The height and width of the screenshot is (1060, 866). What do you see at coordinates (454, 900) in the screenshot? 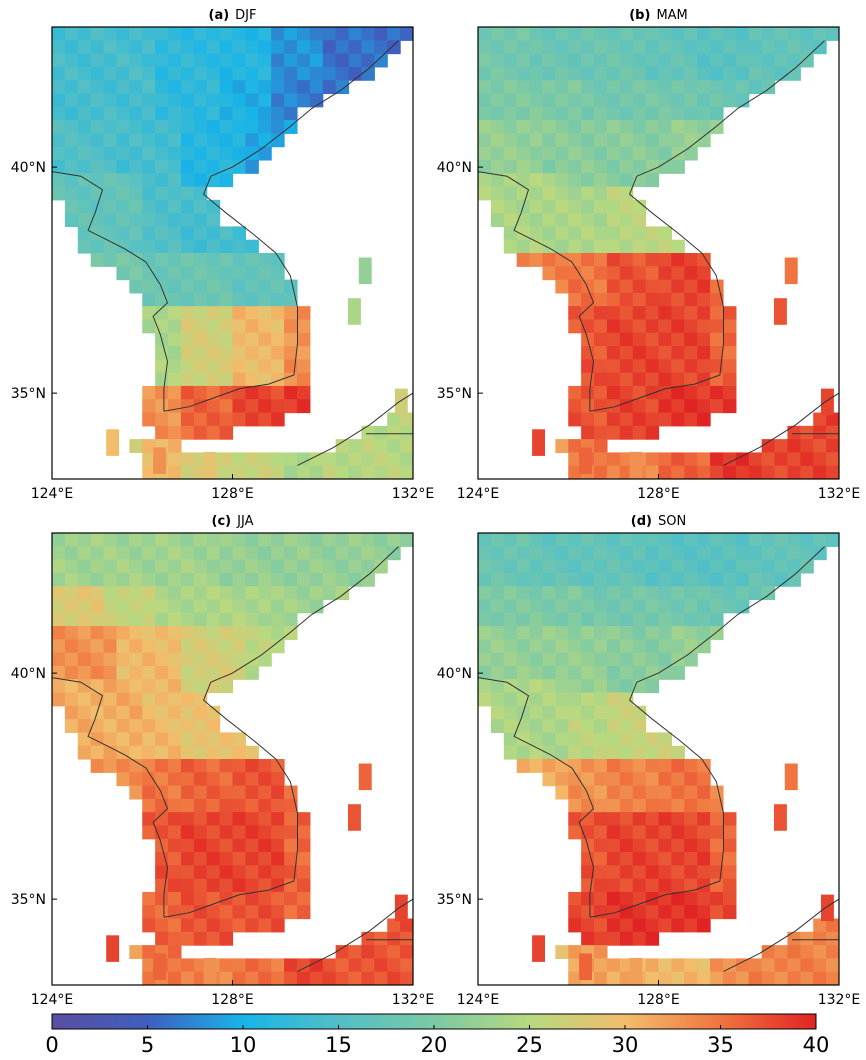
I see `lat-tick-label: 35°N` at bounding box center [454, 900].